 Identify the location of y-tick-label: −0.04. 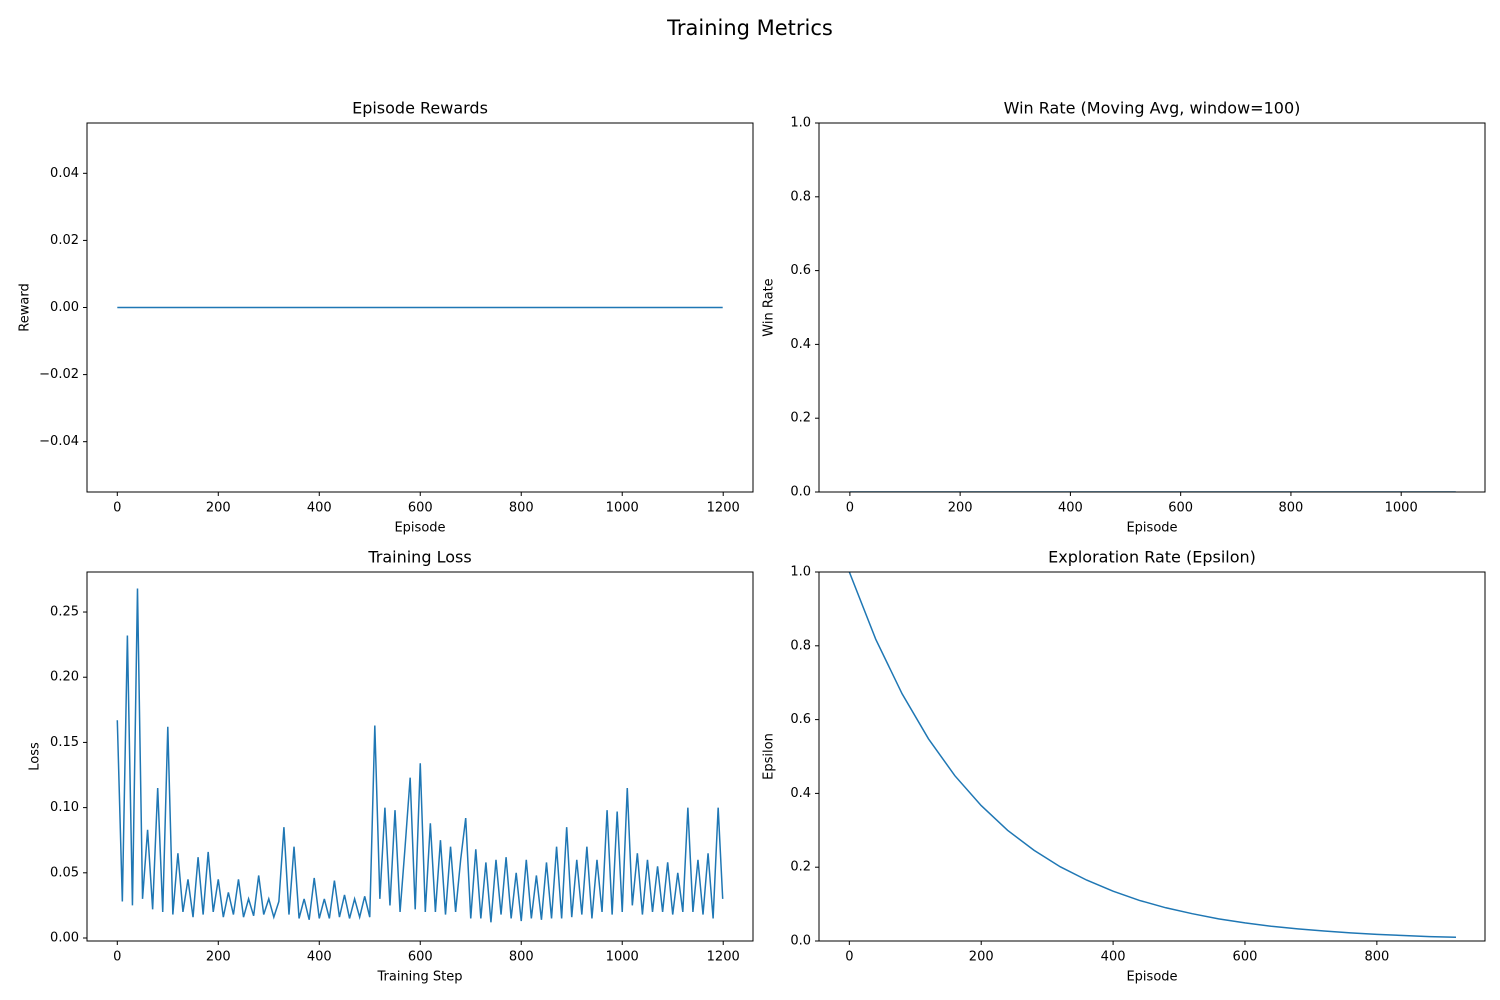
(59, 441).